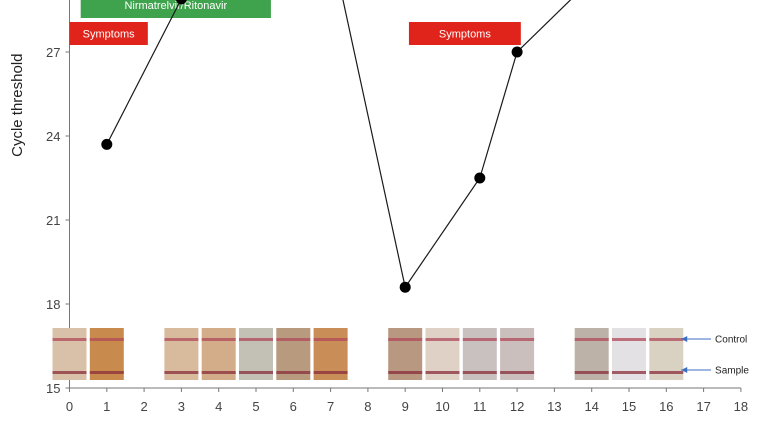 Image resolution: width=768 pixels, height=432 pixels. Describe the element at coordinates (731, 340) in the screenshot. I see `control-legend-label: Control` at that location.